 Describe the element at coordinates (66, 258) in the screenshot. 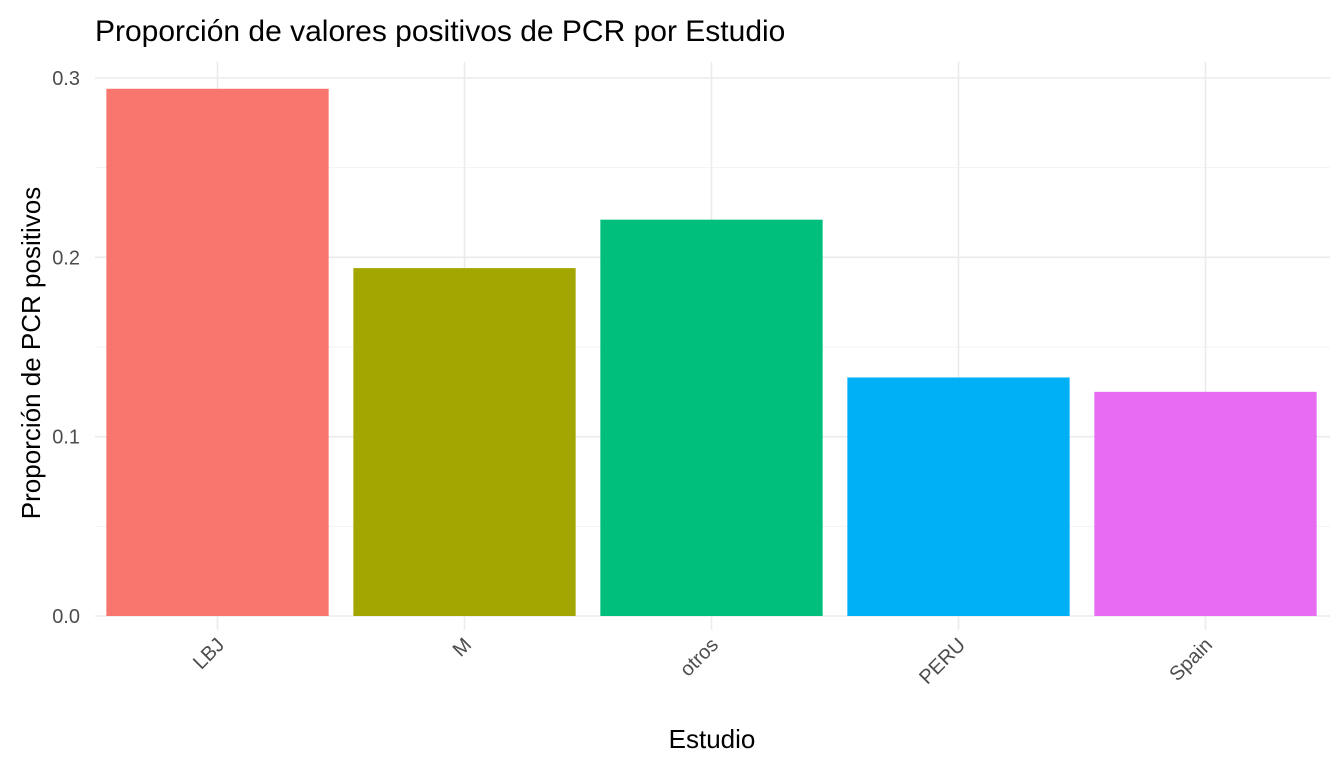

I see `y-tick-label: 0.2` at that location.